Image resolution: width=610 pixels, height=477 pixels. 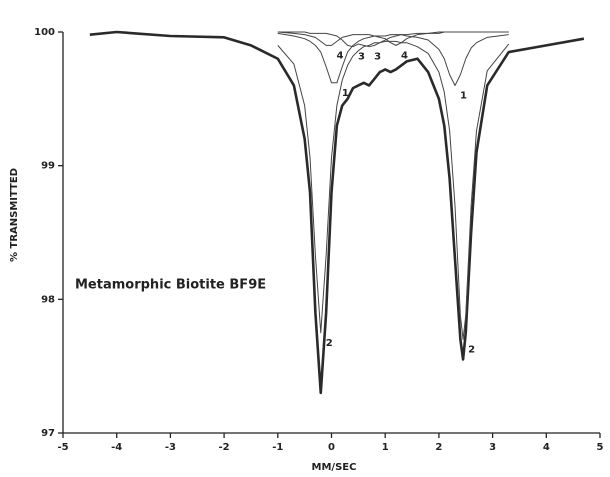 What do you see at coordinates (44, 32) in the screenshot?
I see `y-tick-label: 100` at bounding box center [44, 32].